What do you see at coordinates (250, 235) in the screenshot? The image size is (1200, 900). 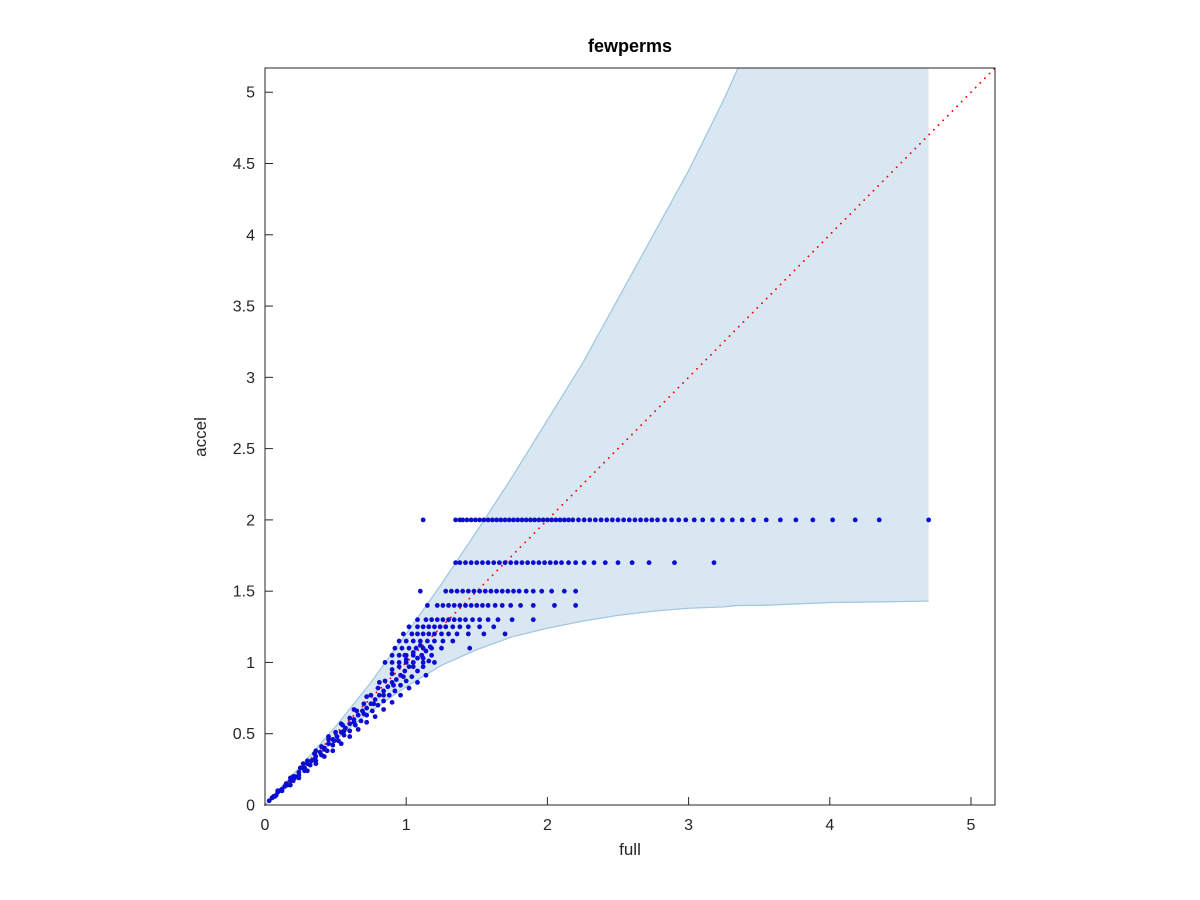 I see `y-tick-label: 4` at bounding box center [250, 235].